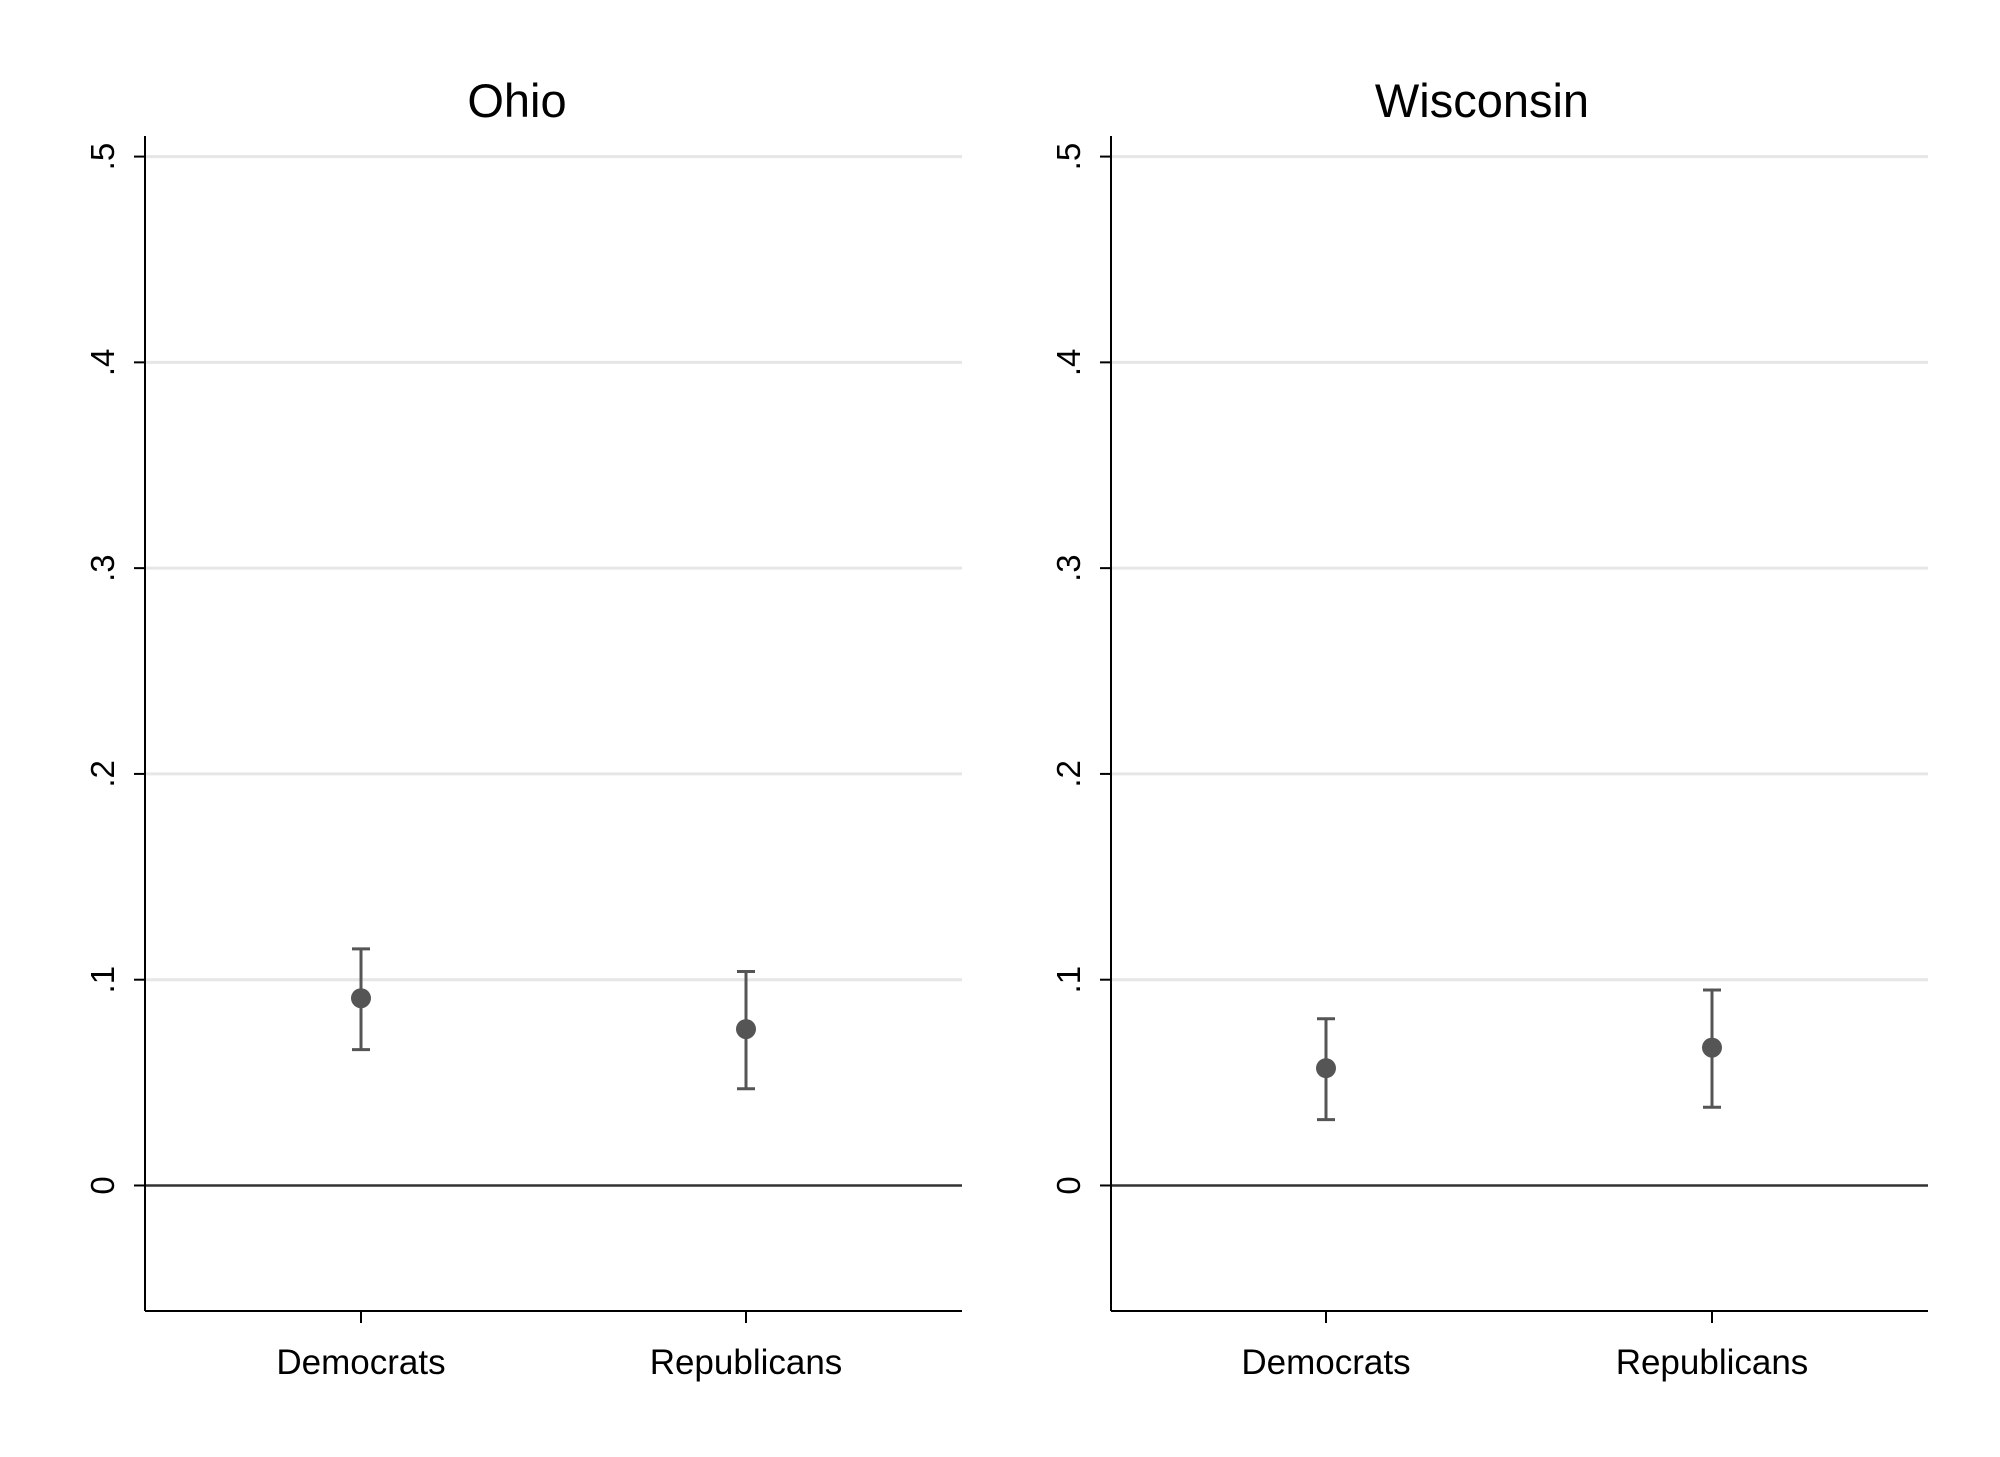  I want to click on panel-title: Wisconsin, so click(1482, 100).